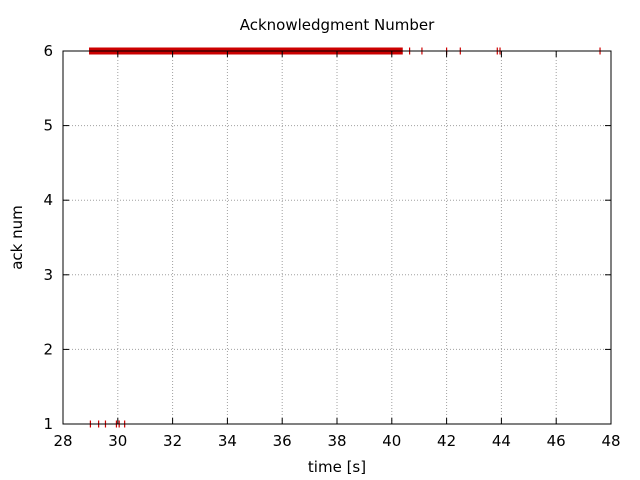 This screenshot has width=640, height=480. What do you see at coordinates (556, 441) in the screenshot?
I see `x-tick-label: 46` at bounding box center [556, 441].